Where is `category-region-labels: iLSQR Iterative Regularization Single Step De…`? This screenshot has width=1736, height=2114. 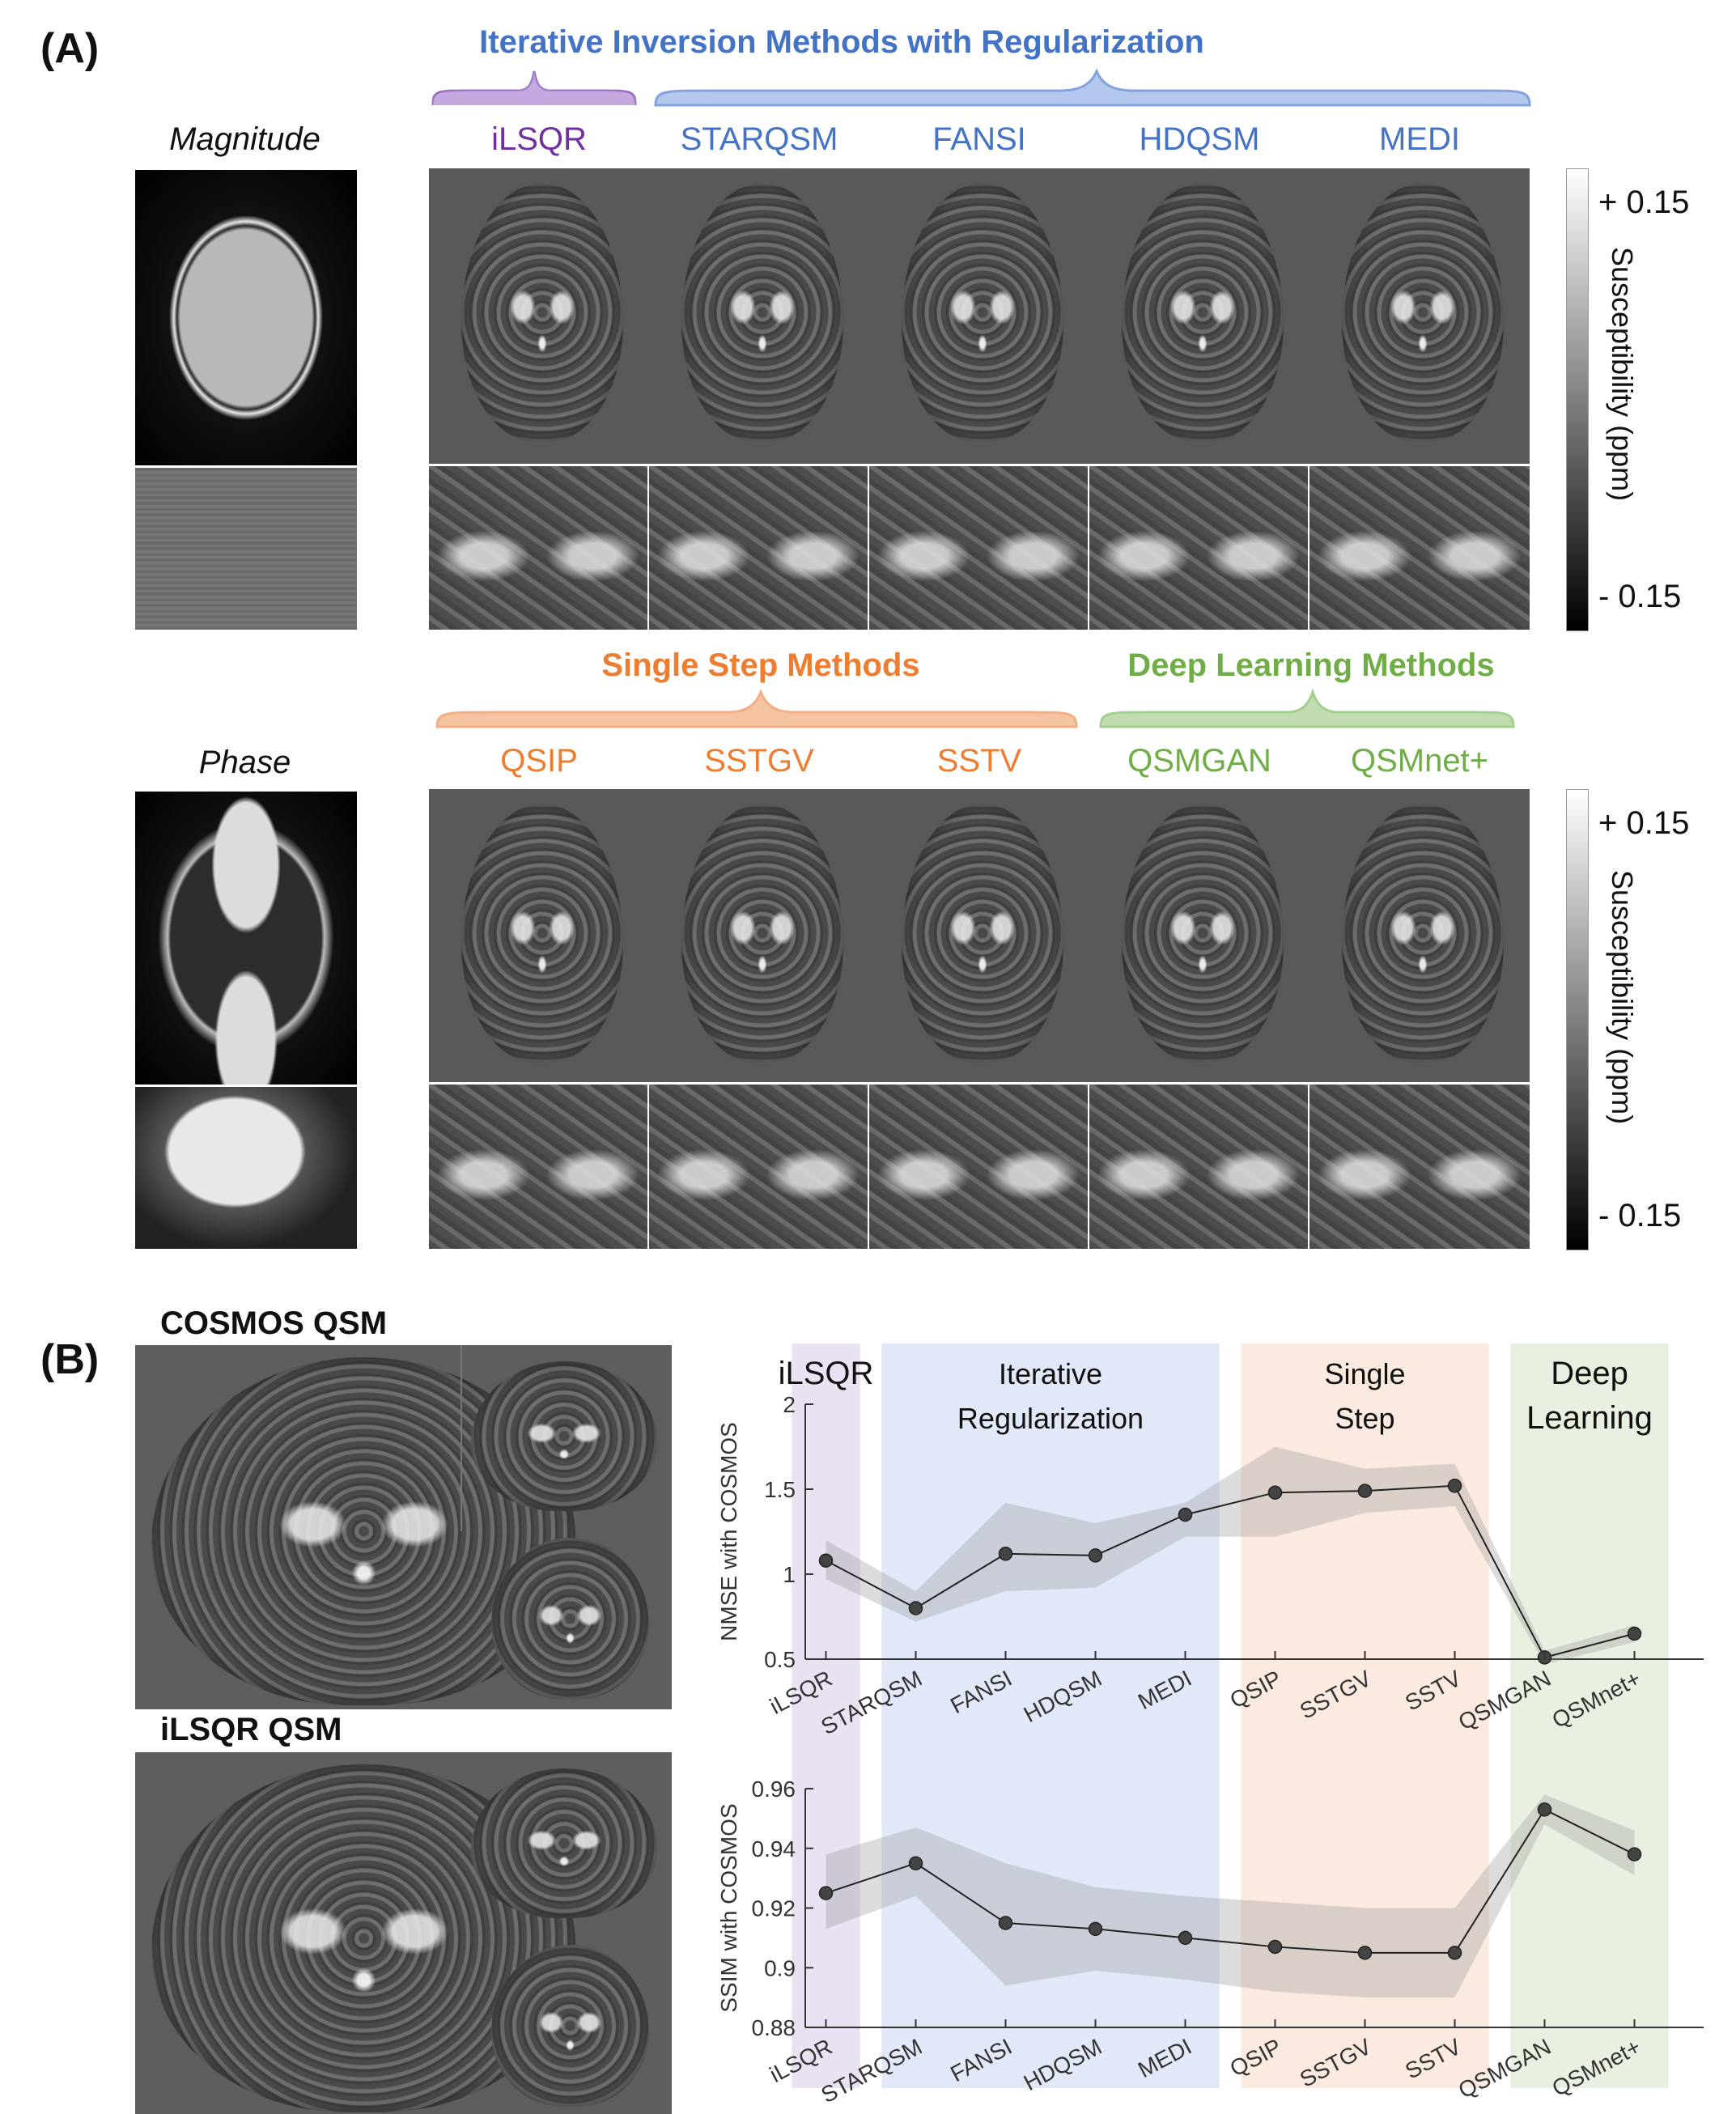 category-region-labels: iLSQR Iterative Regularization Single Step De… is located at coordinates (1216, 1396).